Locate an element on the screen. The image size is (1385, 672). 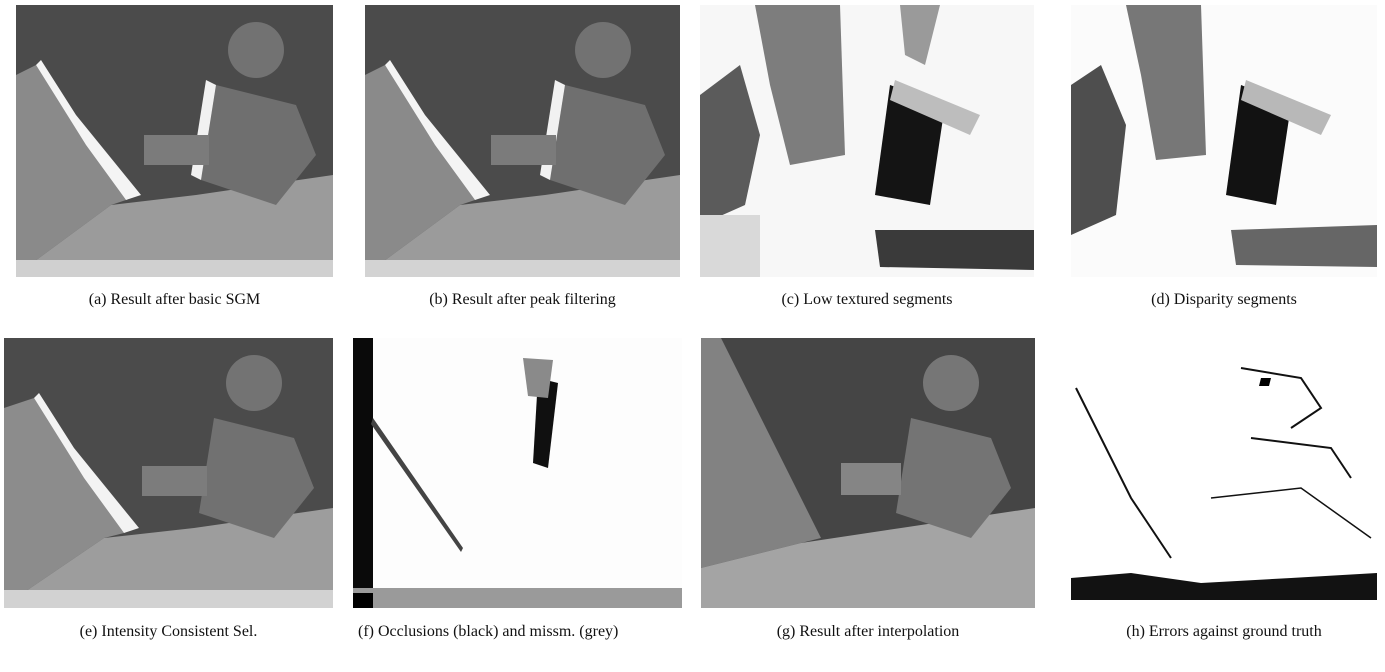
caption-b: (b) Result after peak filtering is located at coordinates (522, 299).